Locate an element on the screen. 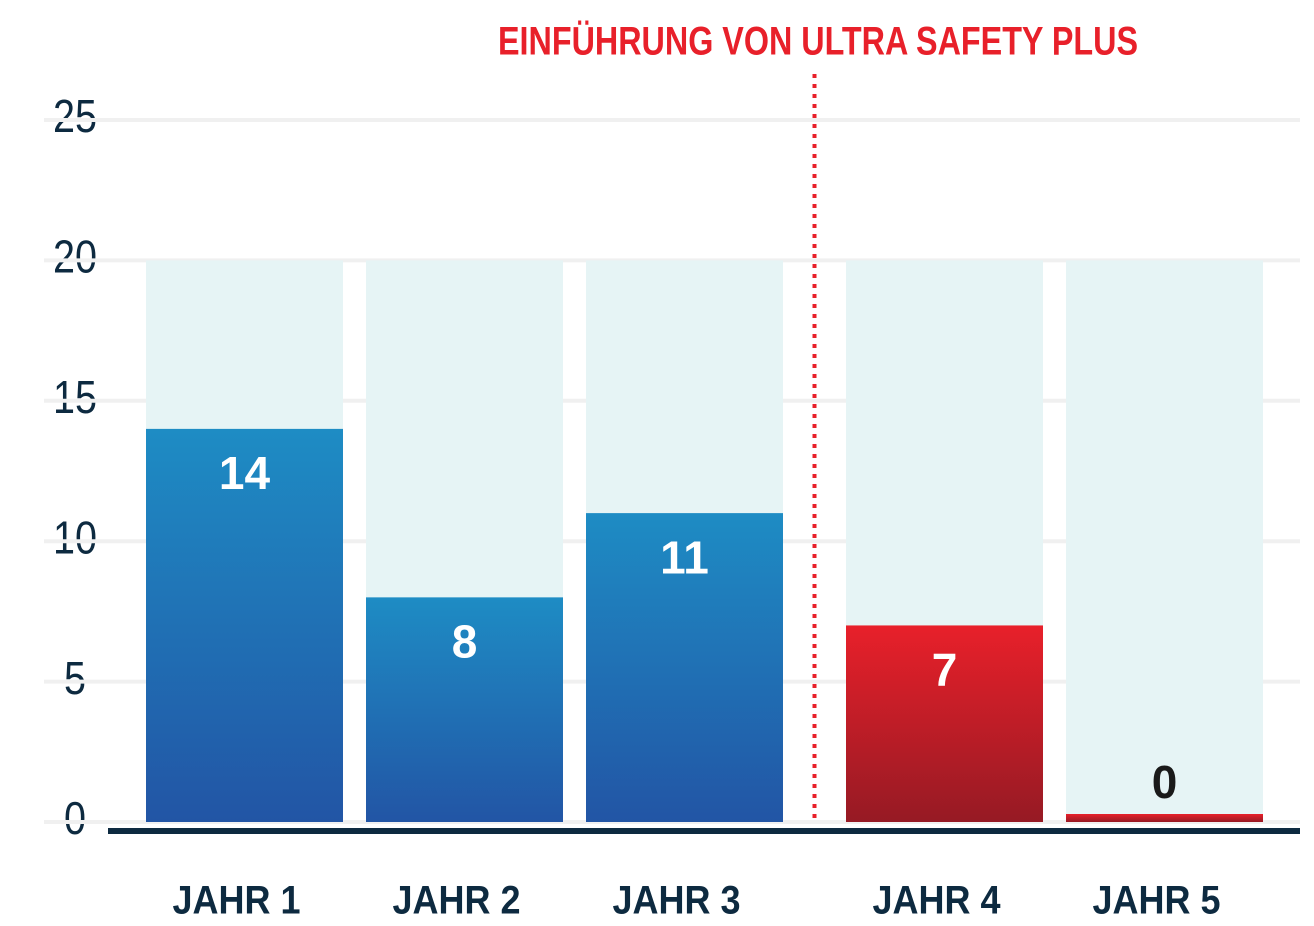 The width and height of the screenshot is (1314, 926). x-tick-label: JAHR 5 is located at coordinates (1157, 901).